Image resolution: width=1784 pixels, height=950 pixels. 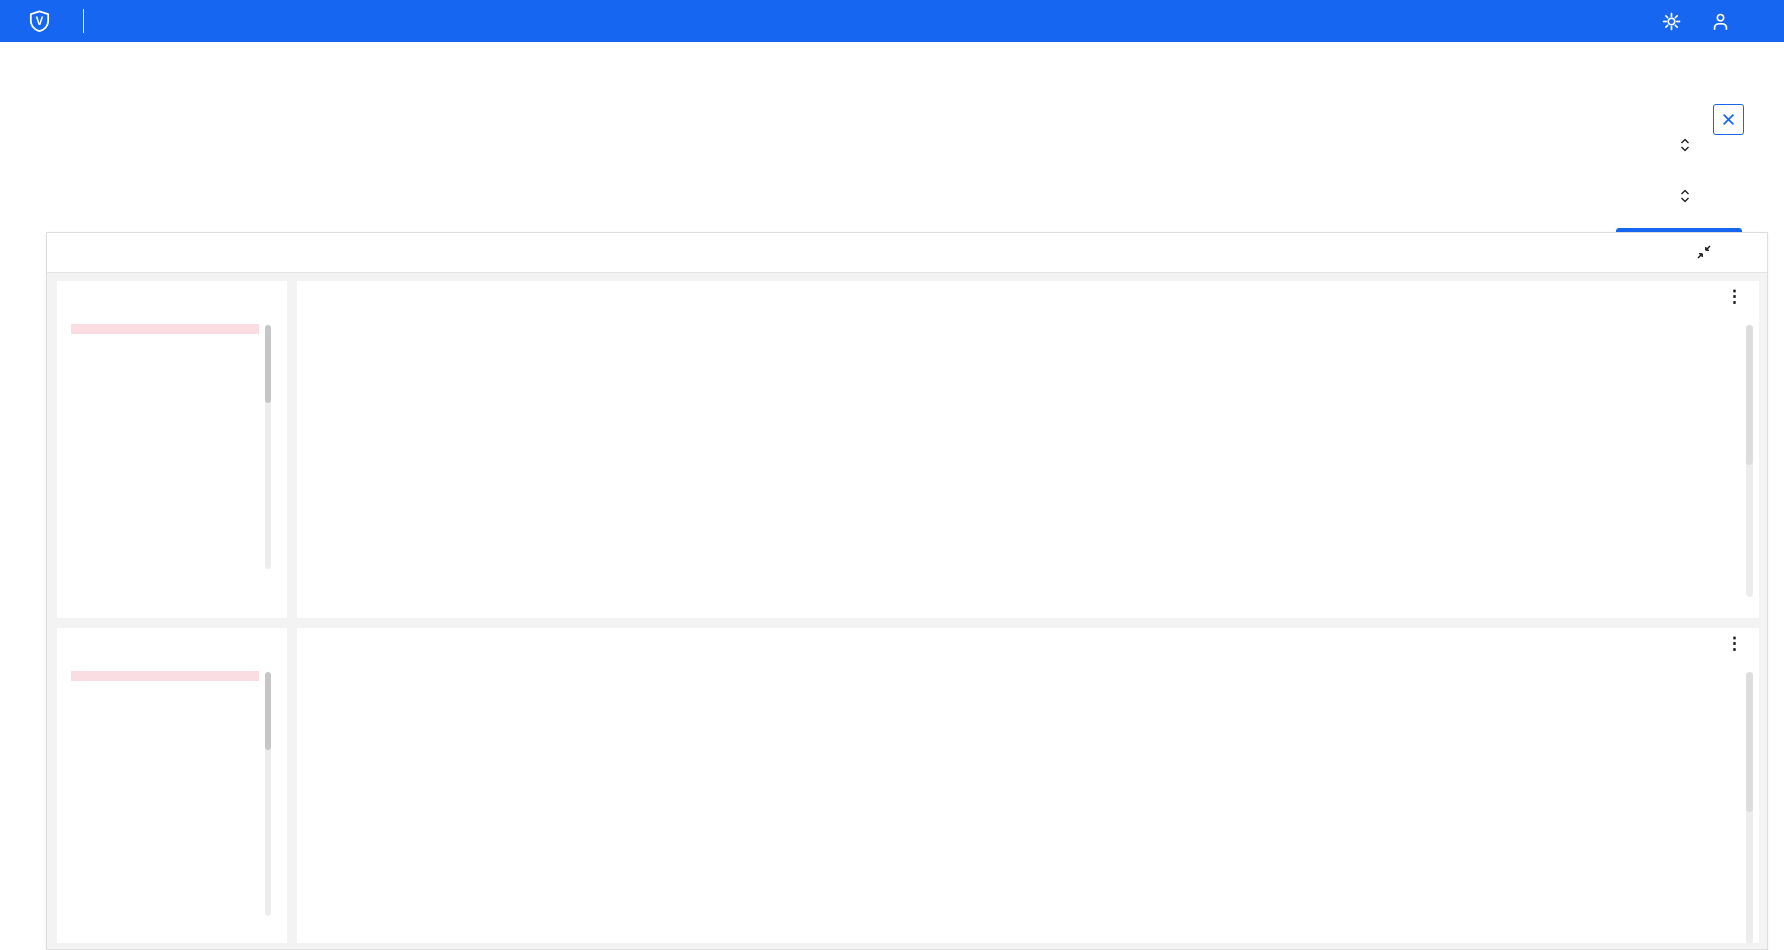 I want to click on run-1-timeline-bar, so click(x=848, y=144).